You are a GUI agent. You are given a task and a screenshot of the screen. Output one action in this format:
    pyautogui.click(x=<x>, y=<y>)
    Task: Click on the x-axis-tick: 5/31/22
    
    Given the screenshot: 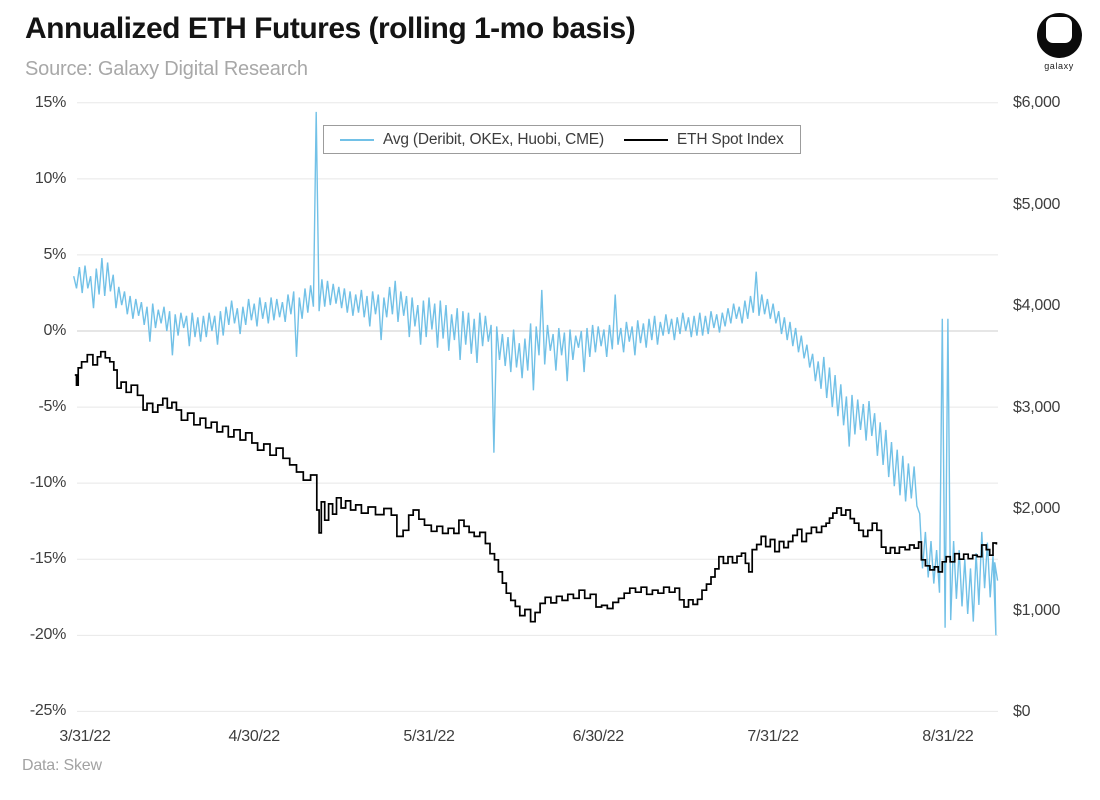 What is the action you would take?
    pyautogui.click(x=429, y=736)
    